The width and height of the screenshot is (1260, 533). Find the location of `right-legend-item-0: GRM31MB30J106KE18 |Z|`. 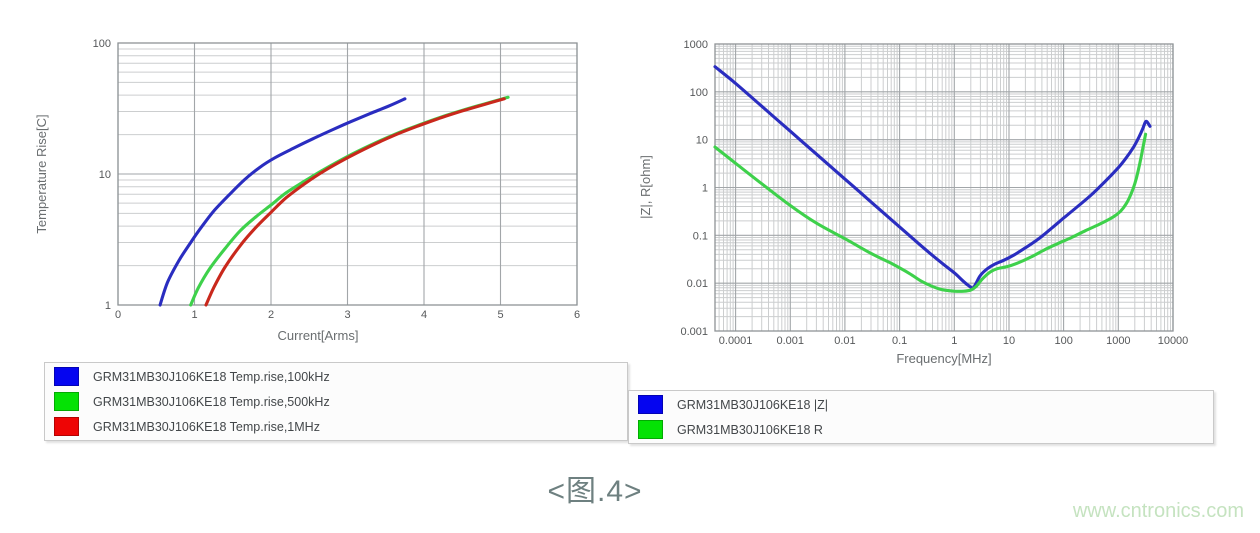

right-legend-item-0: GRM31MB30J106KE18 |Z| is located at coordinates (921, 404).